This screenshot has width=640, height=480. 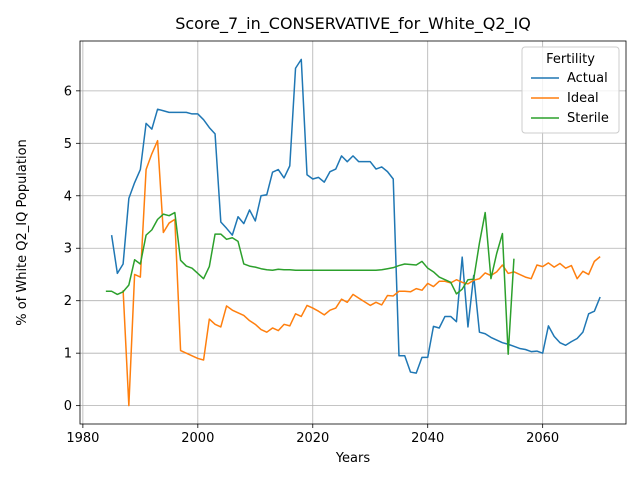 I want to click on x-tick-label: 2040, so click(x=427, y=438).